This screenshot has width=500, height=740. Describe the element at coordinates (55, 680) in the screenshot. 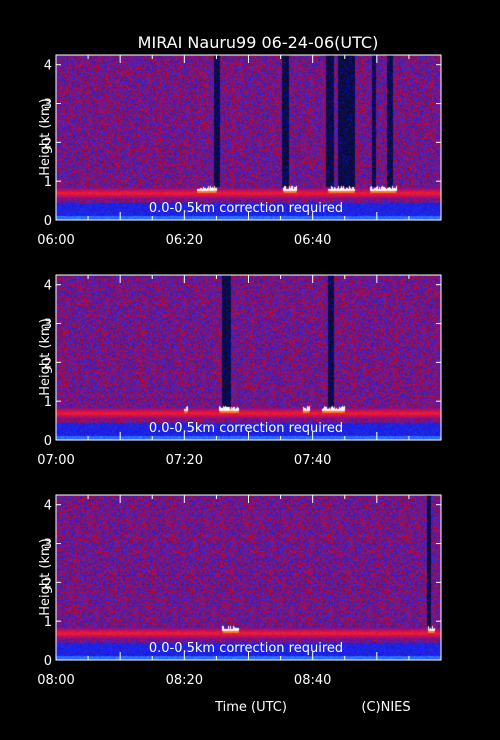

I see `xtick-label: 08:00` at that location.